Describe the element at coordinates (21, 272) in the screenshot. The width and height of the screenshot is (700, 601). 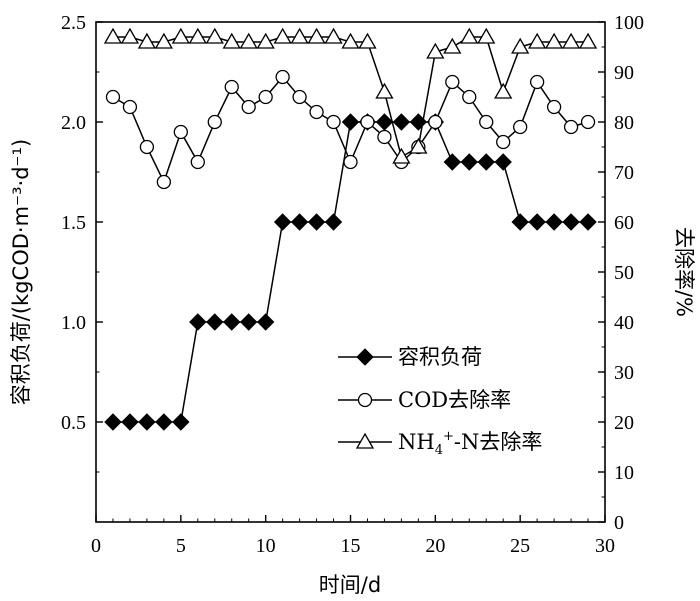
I see `left-axis-label: 容积负荷/(kgCOD·m⁻³·d⁻¹)` at that location.